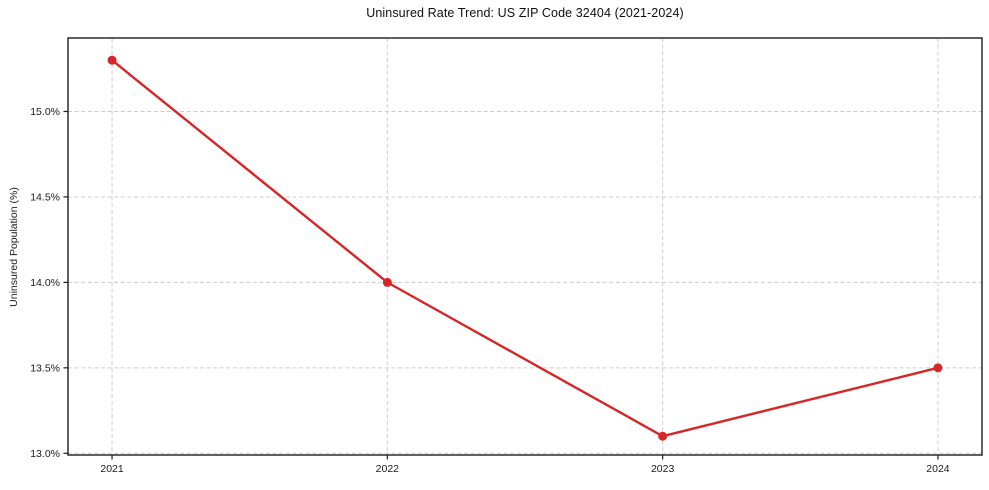 The height and width of the screenshot is (490, 989). I want to click on data-point-2021, so click(112, 60).